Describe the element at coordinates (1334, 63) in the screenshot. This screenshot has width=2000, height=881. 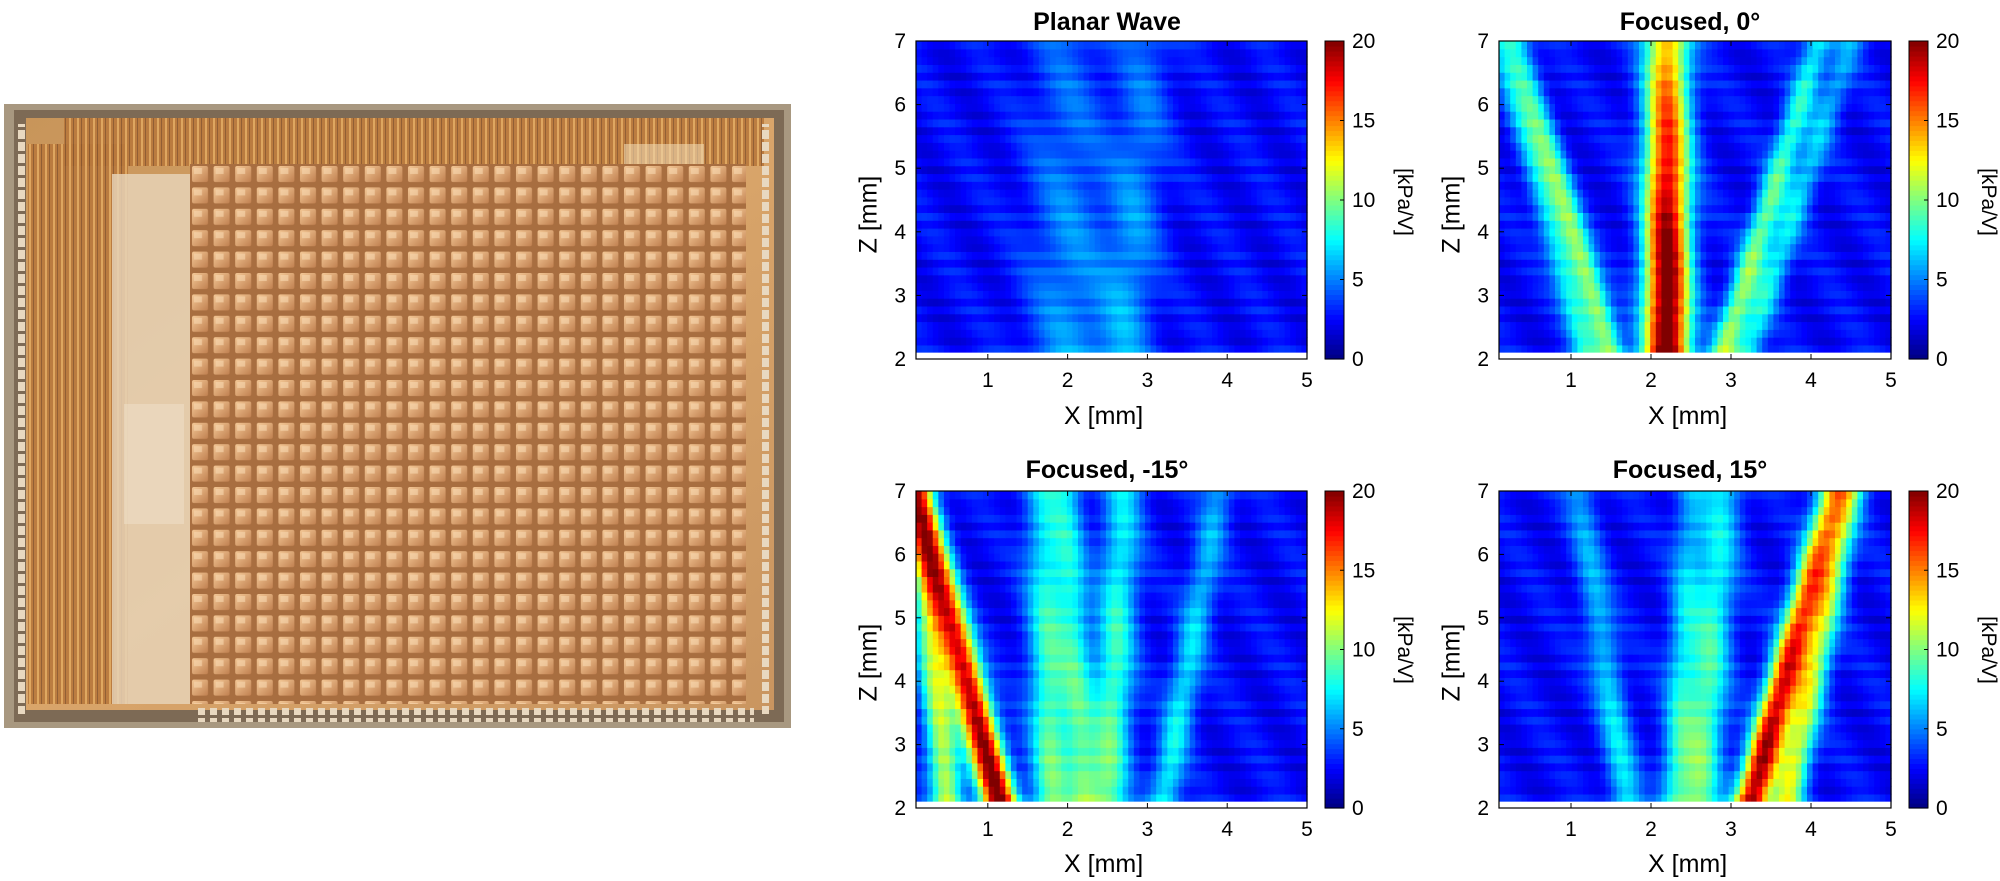
I see `colorbar-swatch` at that location.